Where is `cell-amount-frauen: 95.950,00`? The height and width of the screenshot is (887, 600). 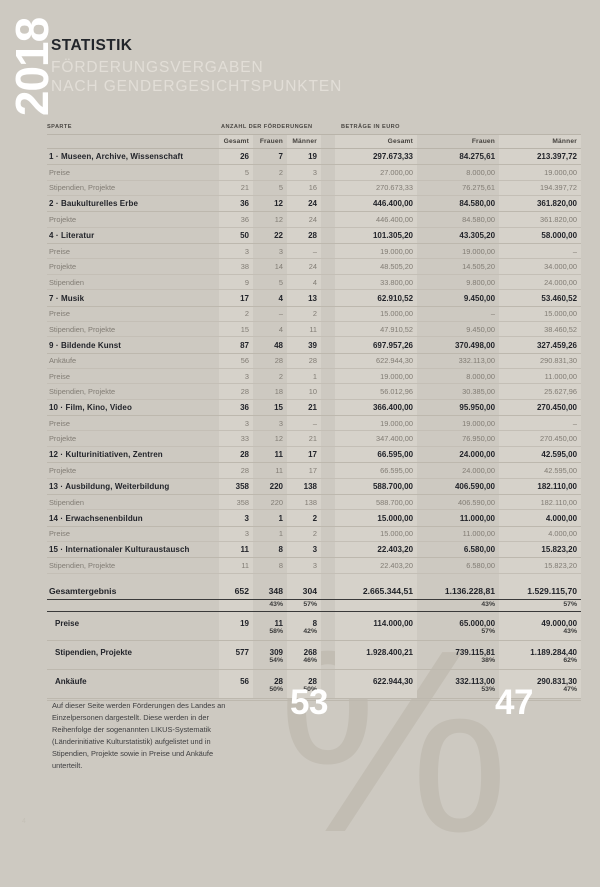 cell-amount-frauen: 95.950,00 is located at coordinates (458, 408).